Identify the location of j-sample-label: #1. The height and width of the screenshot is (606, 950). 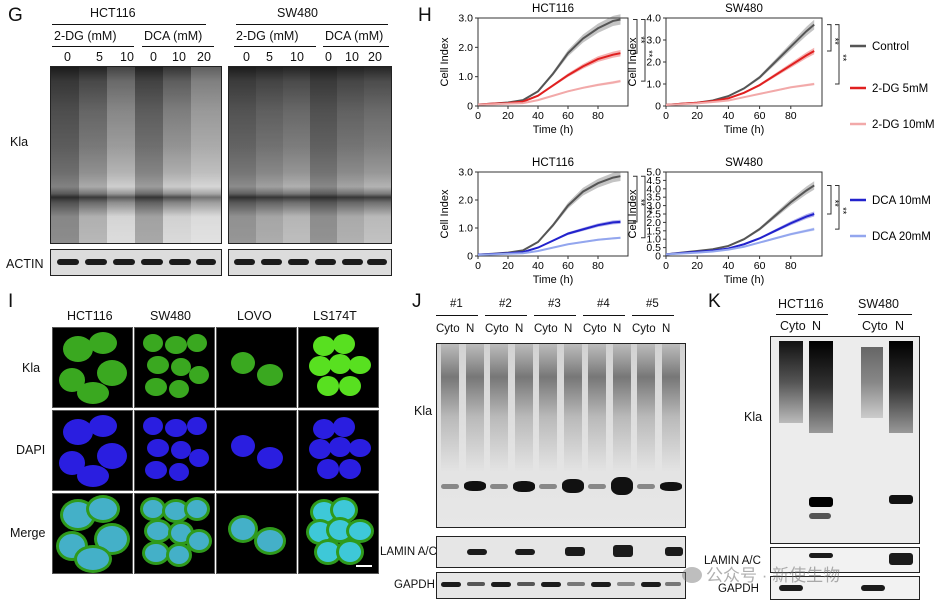
(456, 304).